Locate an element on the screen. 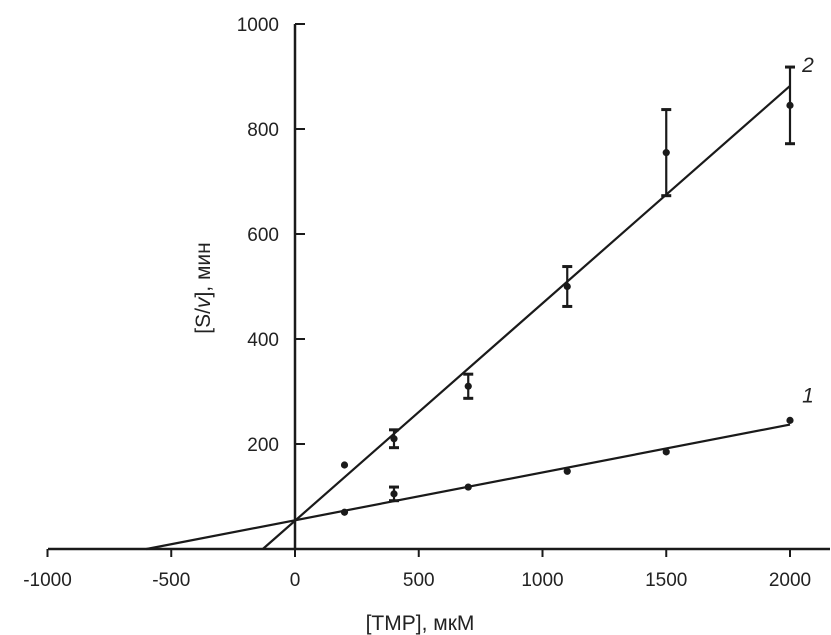  x-tick-label: 1500 is located at coordinates (666, 580).